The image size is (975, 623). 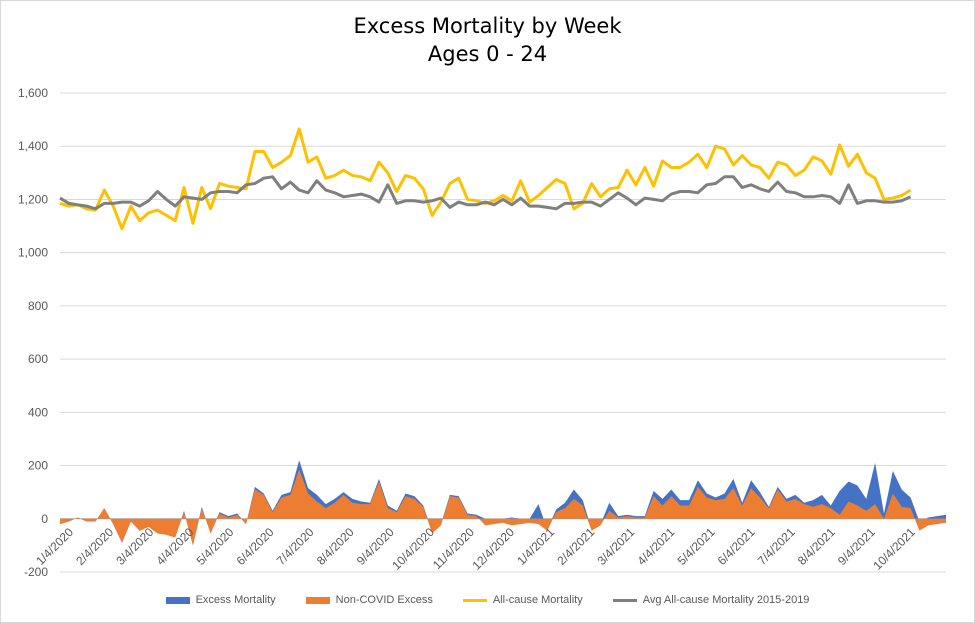 I want to click on legend-item-all-cause-mortality: All-cause Mortality, so click(x=522, y=600).